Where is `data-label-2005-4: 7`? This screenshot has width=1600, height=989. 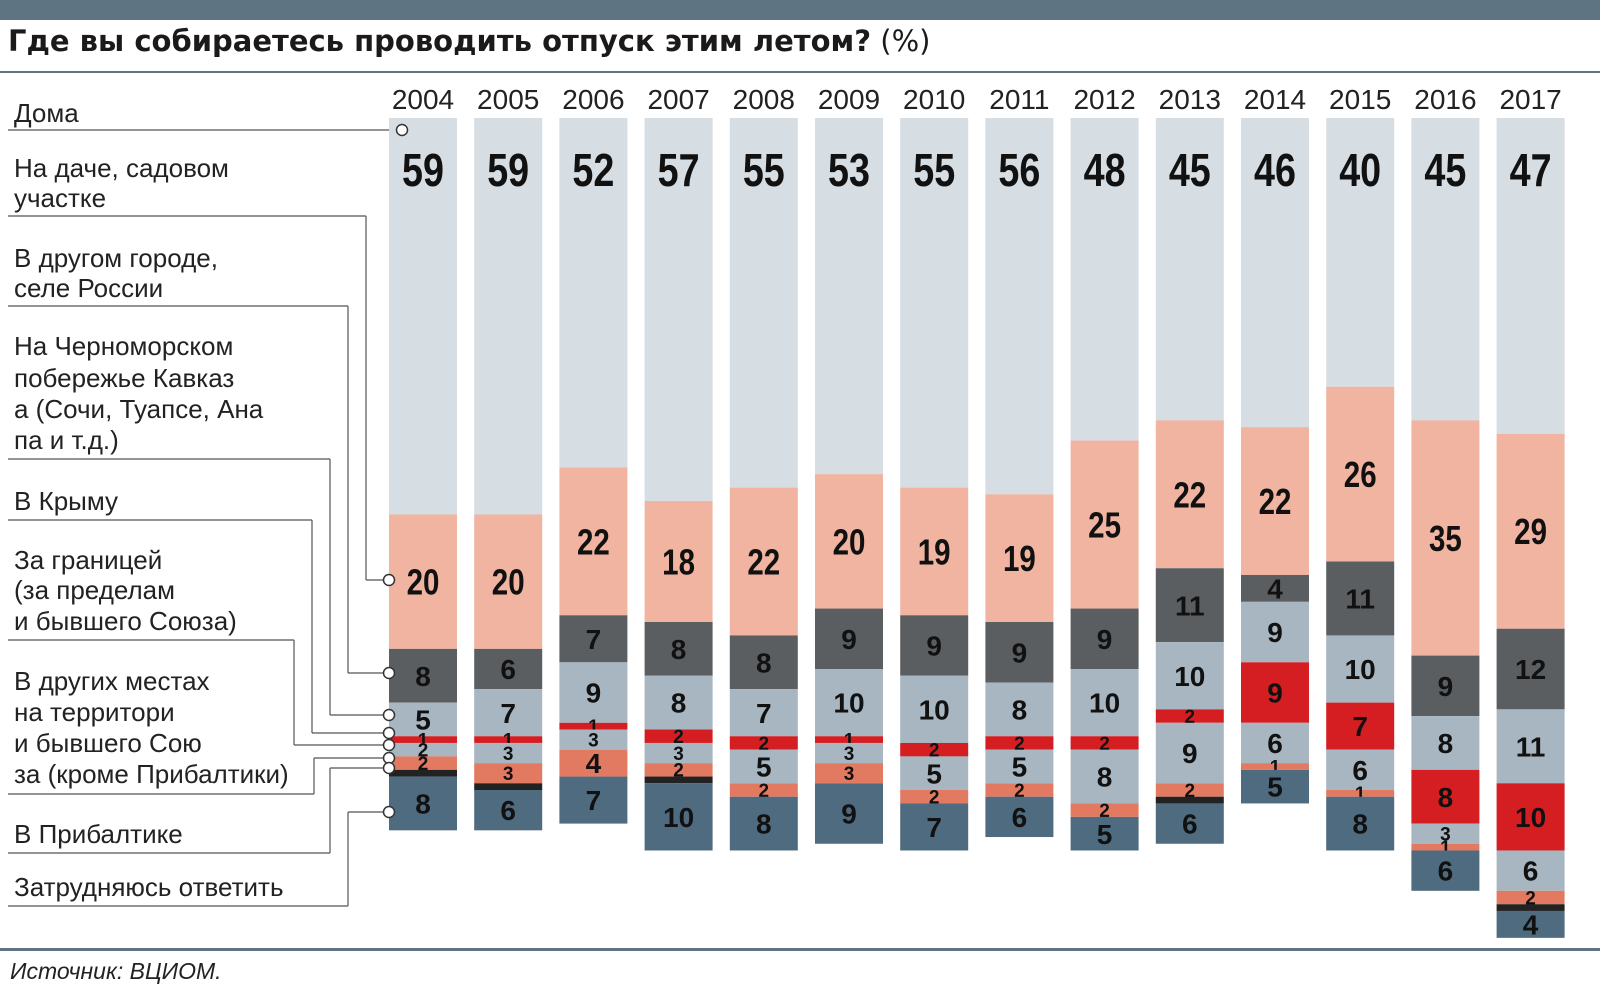
data-label-2005-4: 7 is located at coordinates (508, 713).